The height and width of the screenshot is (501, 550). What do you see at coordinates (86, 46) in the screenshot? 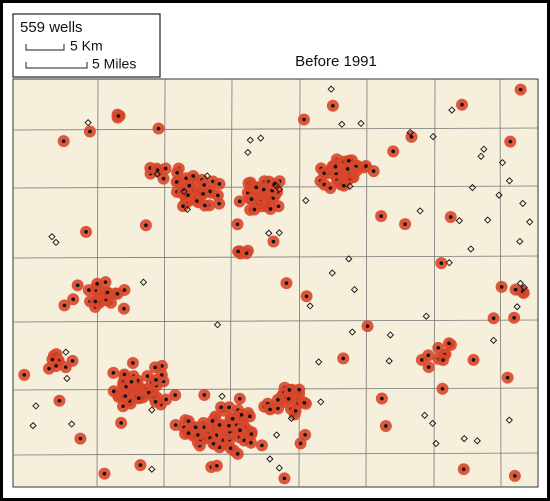
I see `legend-km: 5 Km` at bounding box center [86, 46].